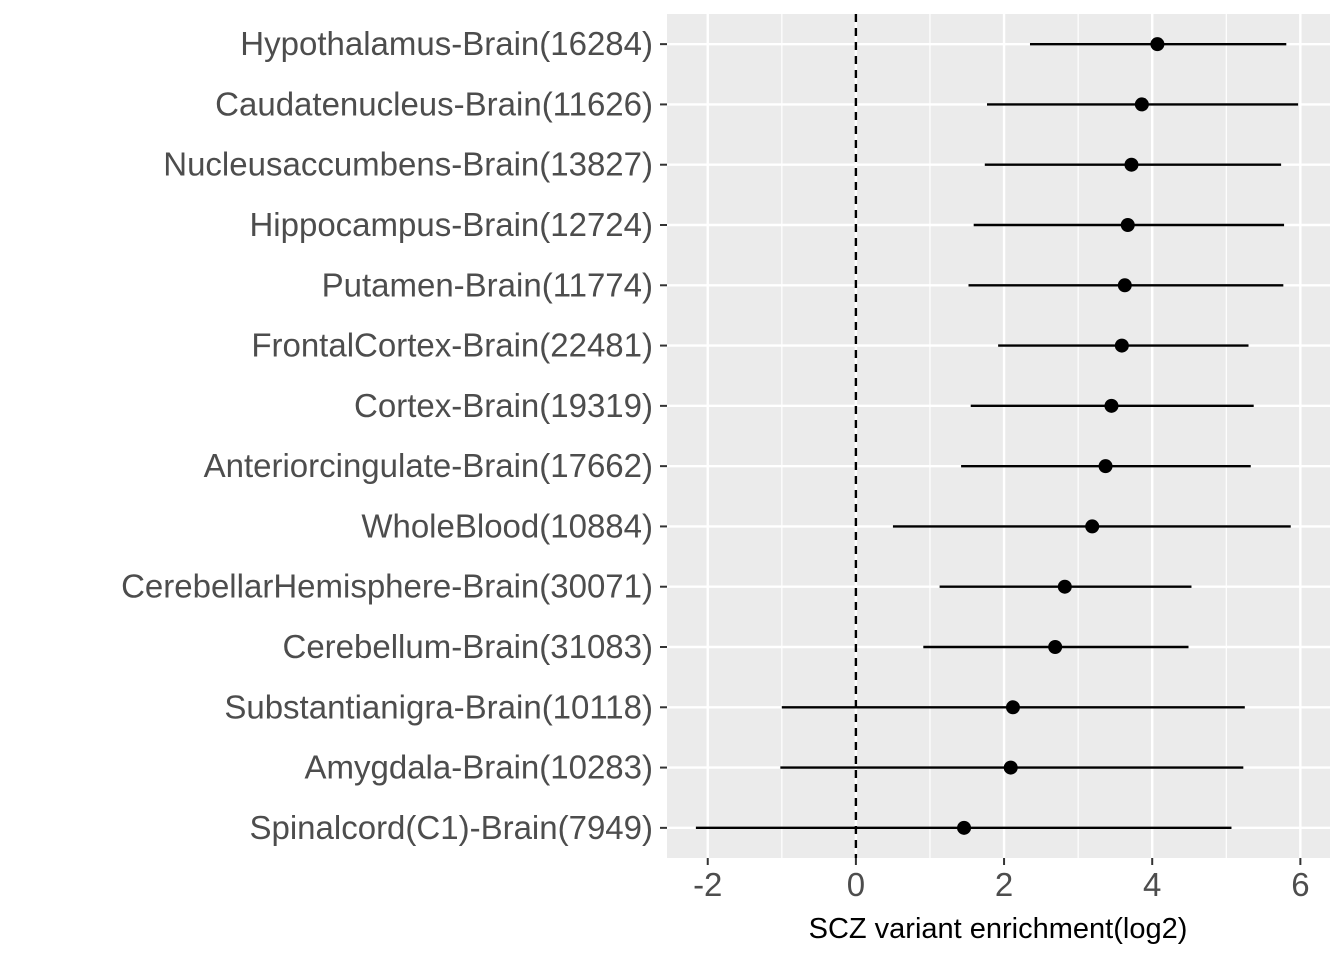  What do you see at coordinates (434, 103) in the screenshot?
I see `y-tick-label: Caudatenucleus-Brain(11626)` at bounding box center [434, 103].